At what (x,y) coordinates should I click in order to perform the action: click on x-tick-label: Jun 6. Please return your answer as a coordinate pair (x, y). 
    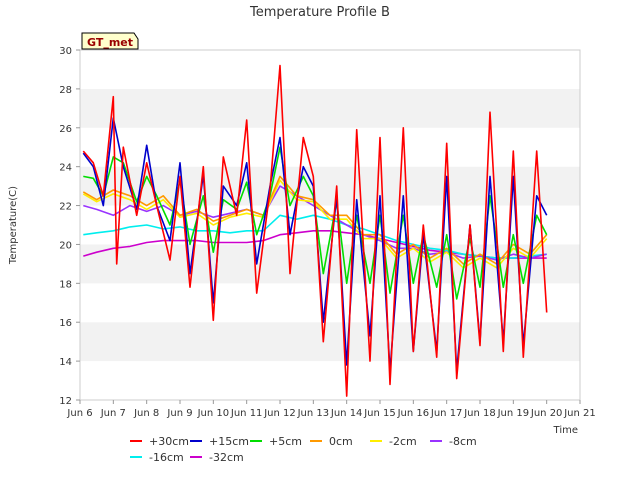
    Looking at the image, I should click on (79, 413).